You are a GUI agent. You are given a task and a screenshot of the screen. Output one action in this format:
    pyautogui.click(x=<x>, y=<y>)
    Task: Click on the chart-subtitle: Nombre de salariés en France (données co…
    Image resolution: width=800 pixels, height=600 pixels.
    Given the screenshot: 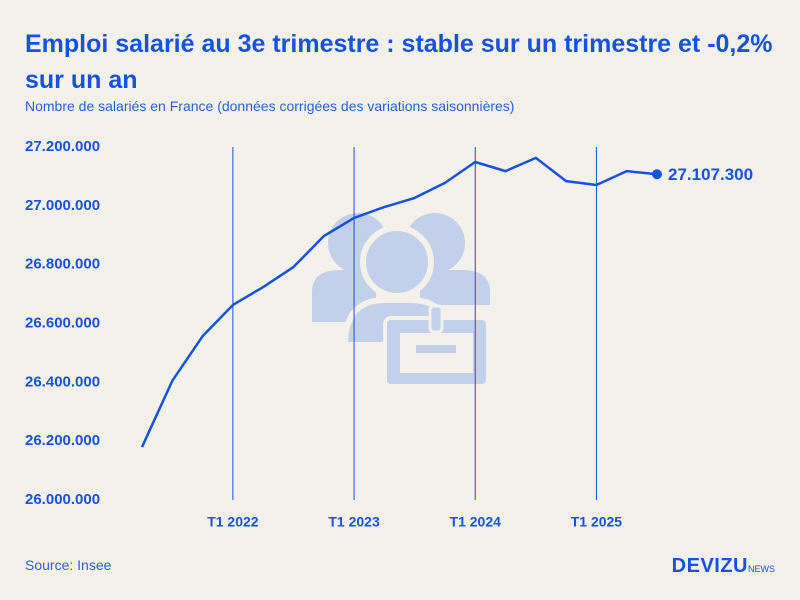 What is the action you would take?
    pyautogui.click(x=270, y=106)
    